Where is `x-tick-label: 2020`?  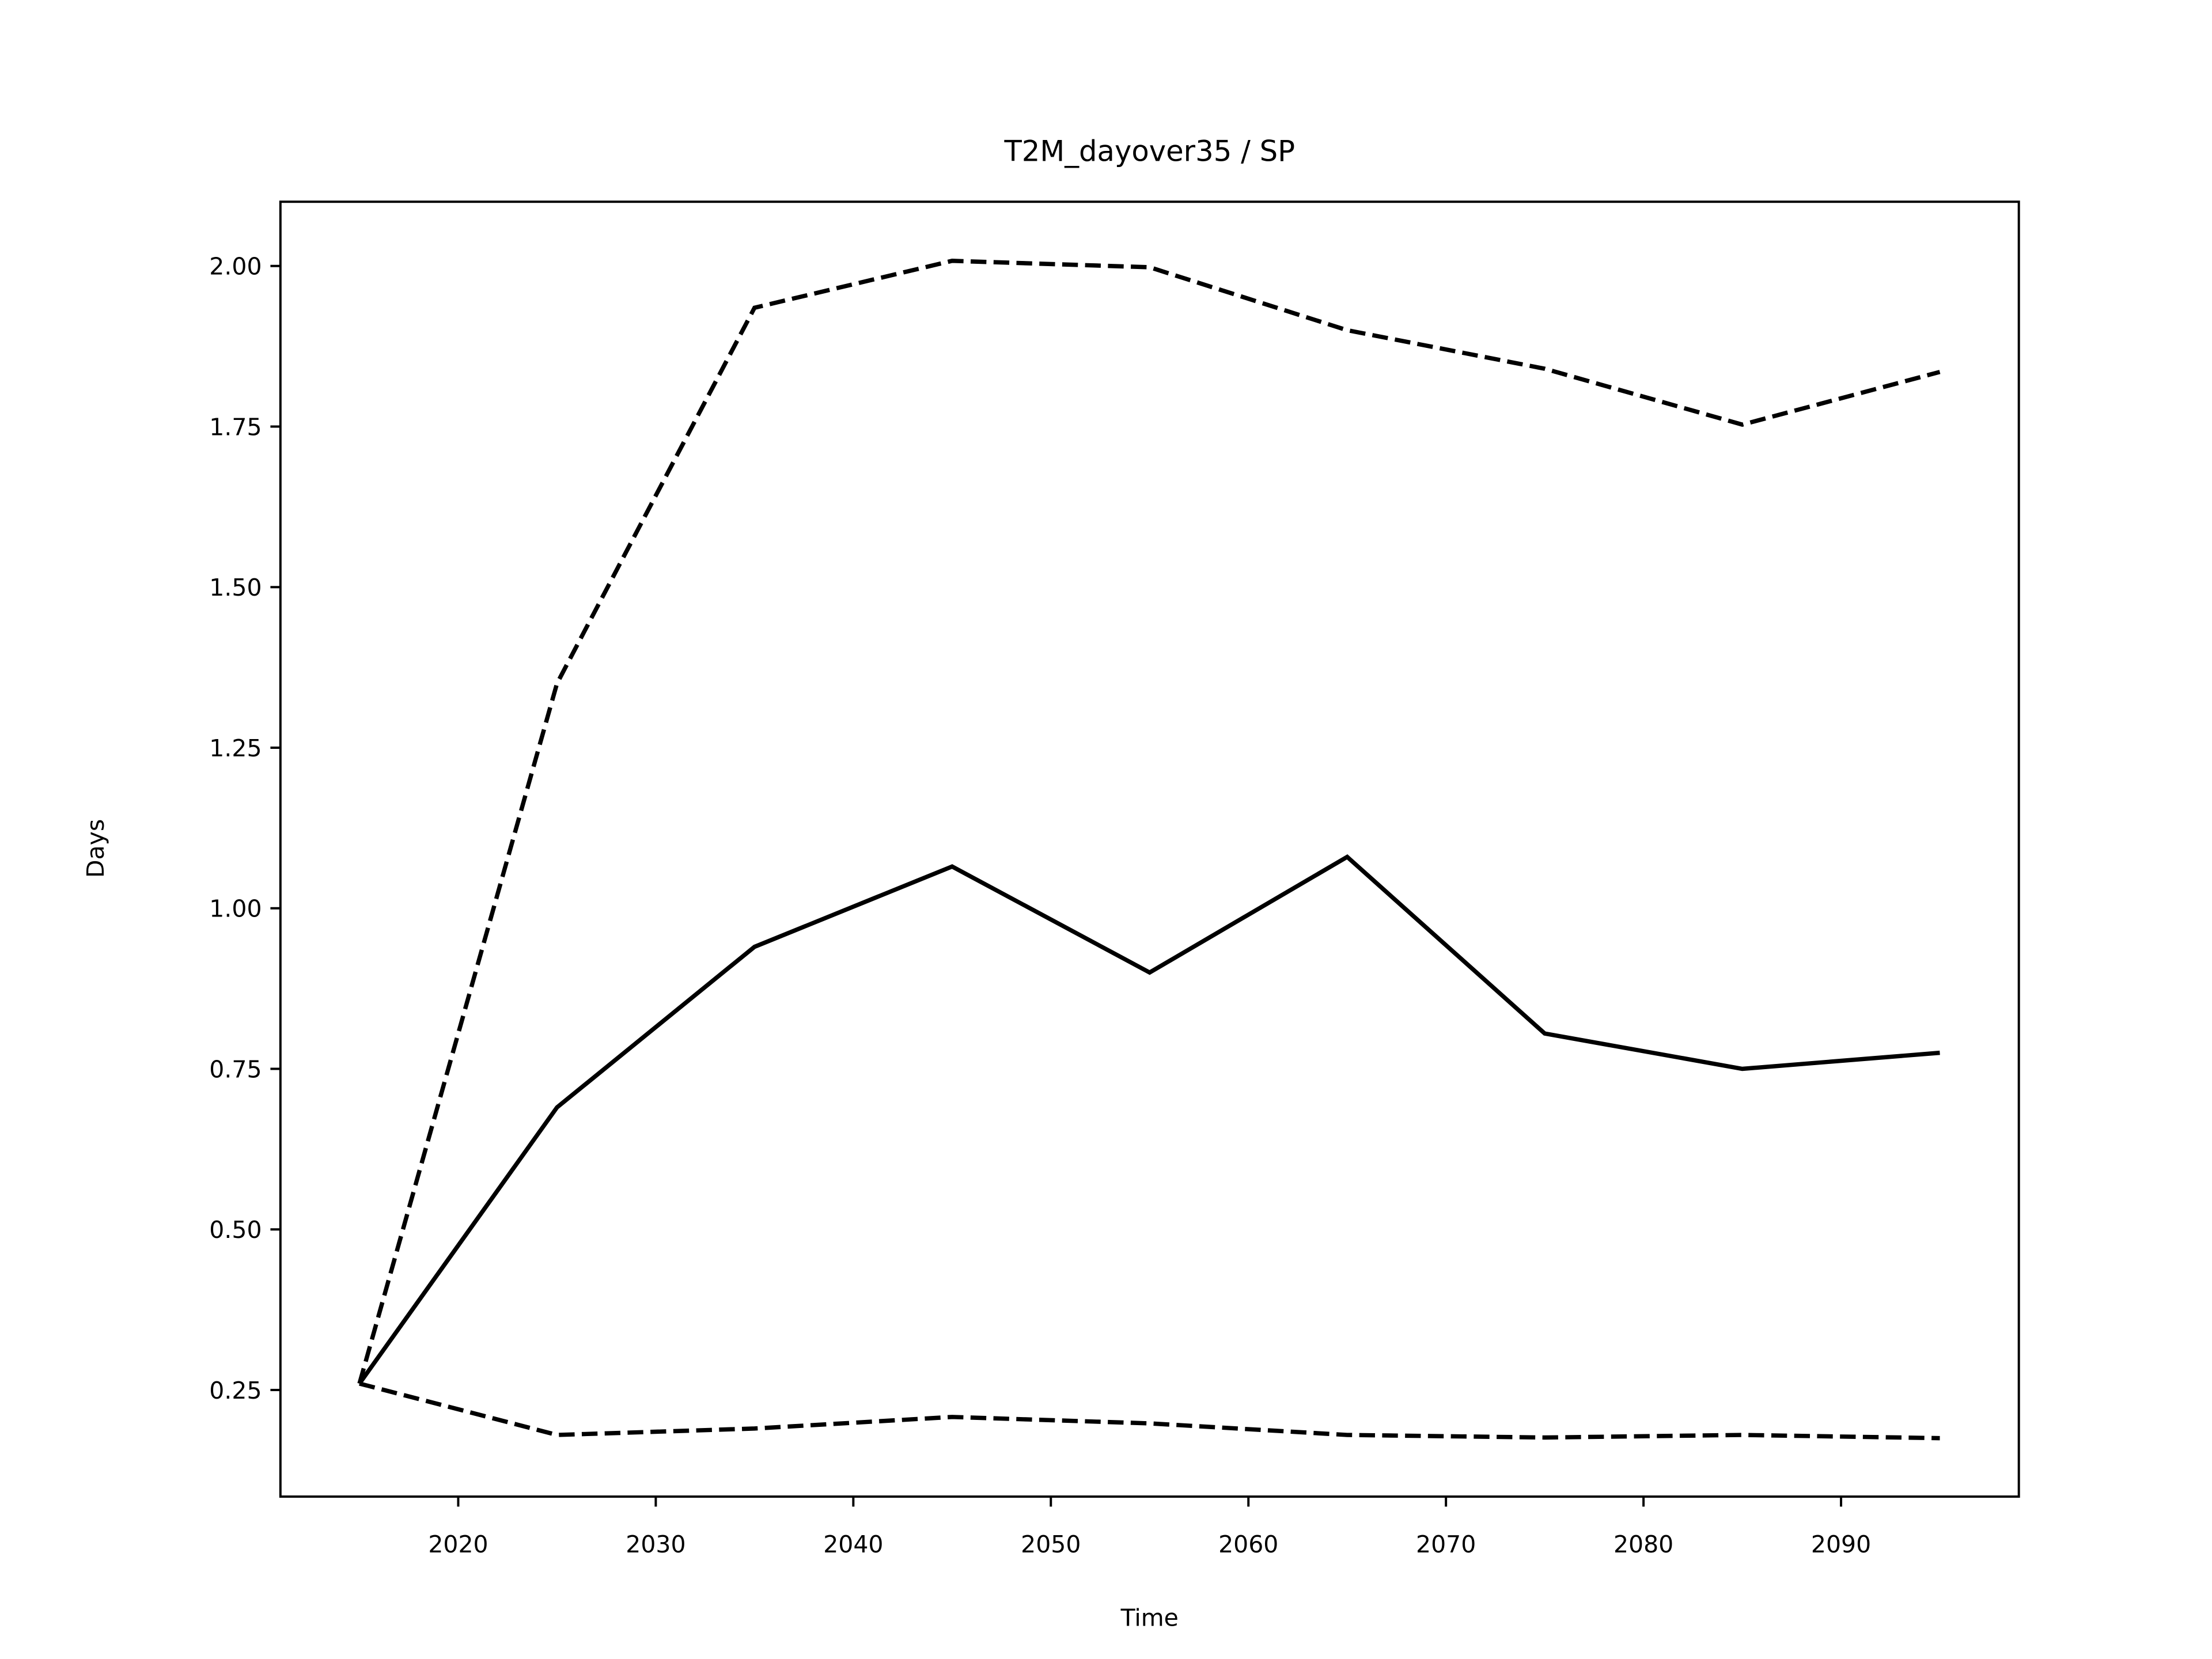 x-tick-label: 2020 is located at coordinates (458, 1544).